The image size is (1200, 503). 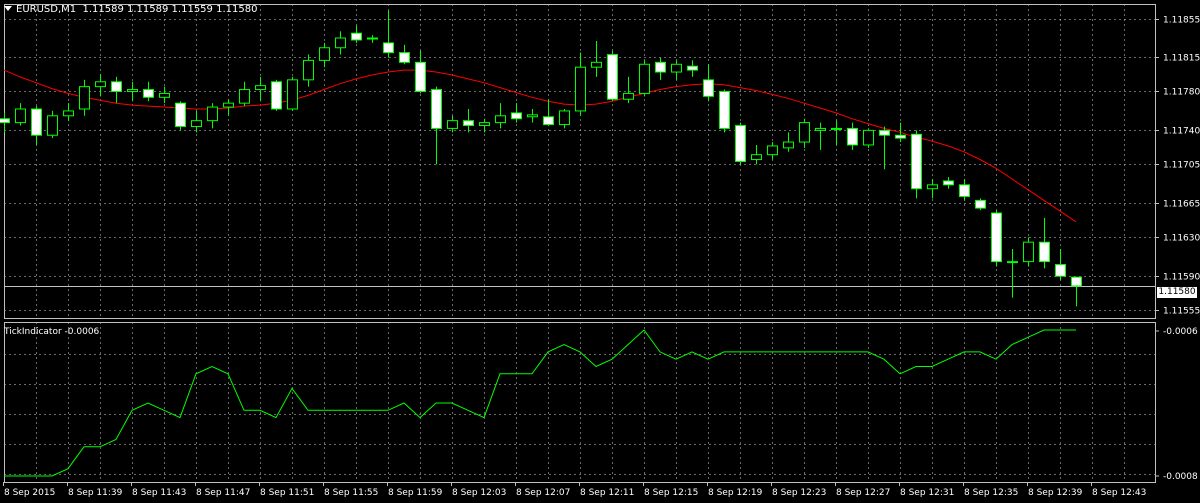 What do you see at coordinates (351, 493) in the screenshot?
I see `time-tick-label: 8 Sep 11:55` at bounding box center [351, 493].